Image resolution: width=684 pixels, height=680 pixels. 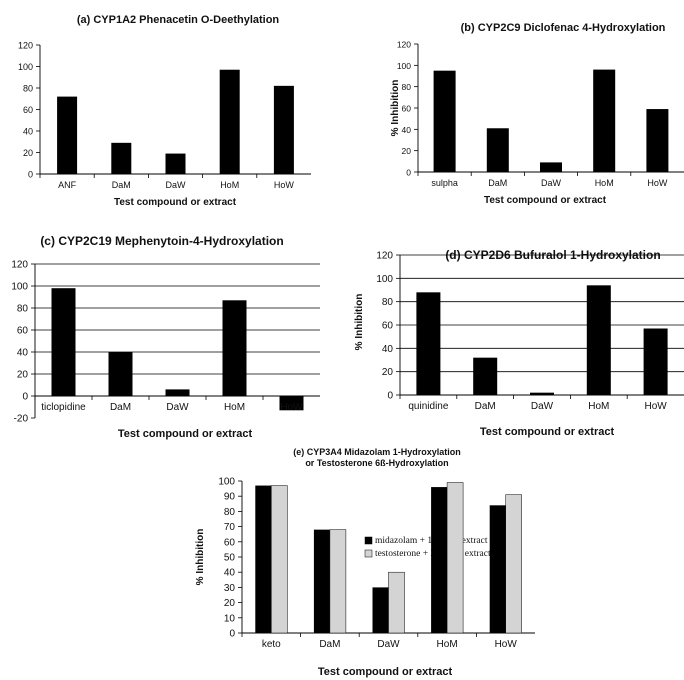 What do you see at coordinates (368, 553) in the screenshot?
I see `legend-swatch-testosterone` at bounding box center [368, 553].